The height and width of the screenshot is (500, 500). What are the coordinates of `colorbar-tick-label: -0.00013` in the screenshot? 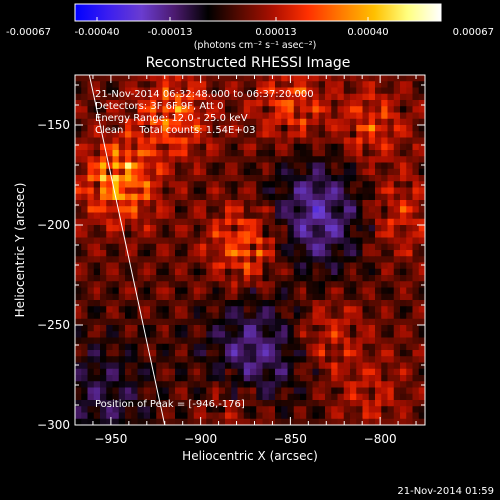 It's located at (170, 32).